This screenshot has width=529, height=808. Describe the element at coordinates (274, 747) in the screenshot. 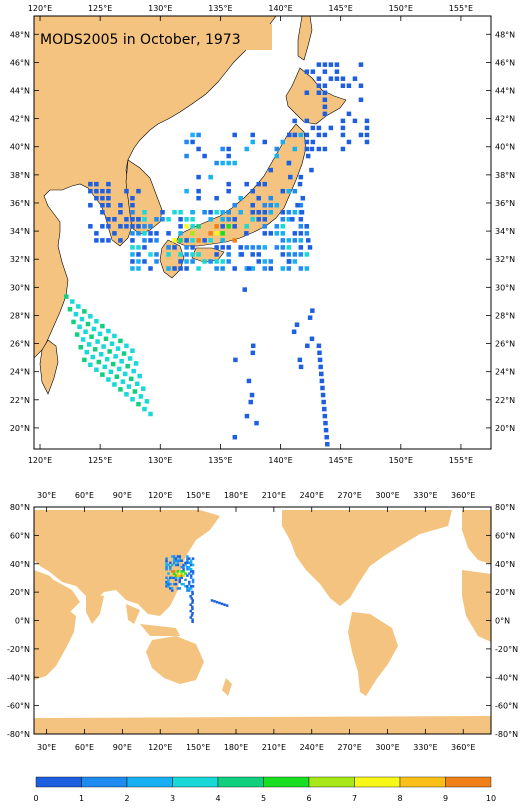

I see `lon-tick-label: 210°E` at that location.